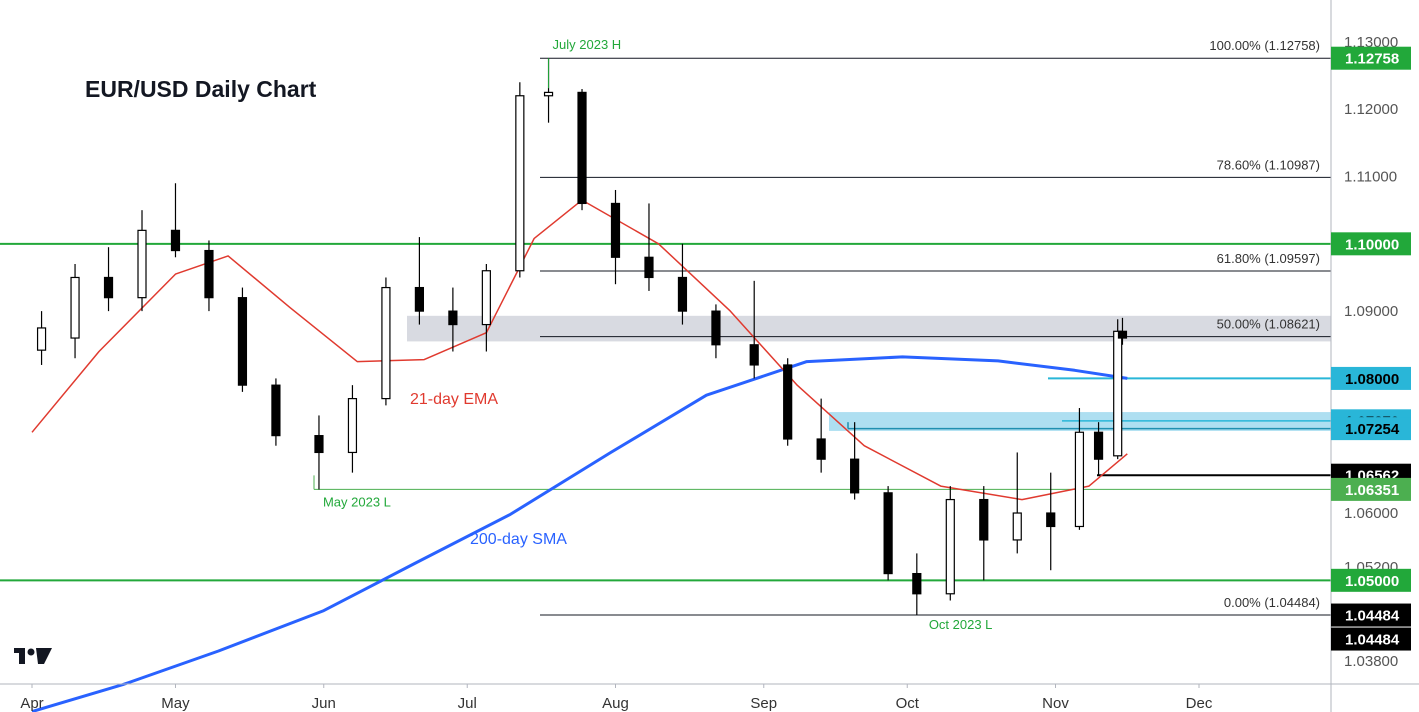  I want to click on fib-label-4: 0.00% (1.04484), so click(1272, 602).